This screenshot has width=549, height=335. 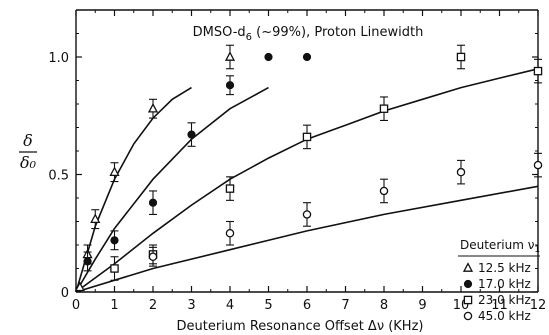 I want to click on legend-marker-23-0-khz, so click(x=468, y=300).